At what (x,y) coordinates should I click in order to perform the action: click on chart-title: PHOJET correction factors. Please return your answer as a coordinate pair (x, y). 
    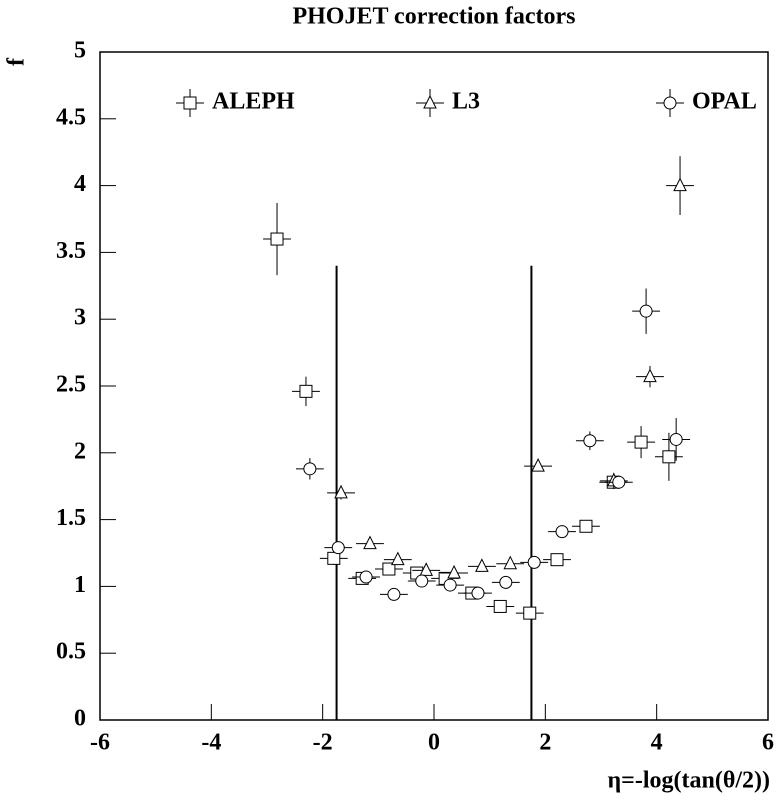
    Looking at the image, I should click on (433, 17).